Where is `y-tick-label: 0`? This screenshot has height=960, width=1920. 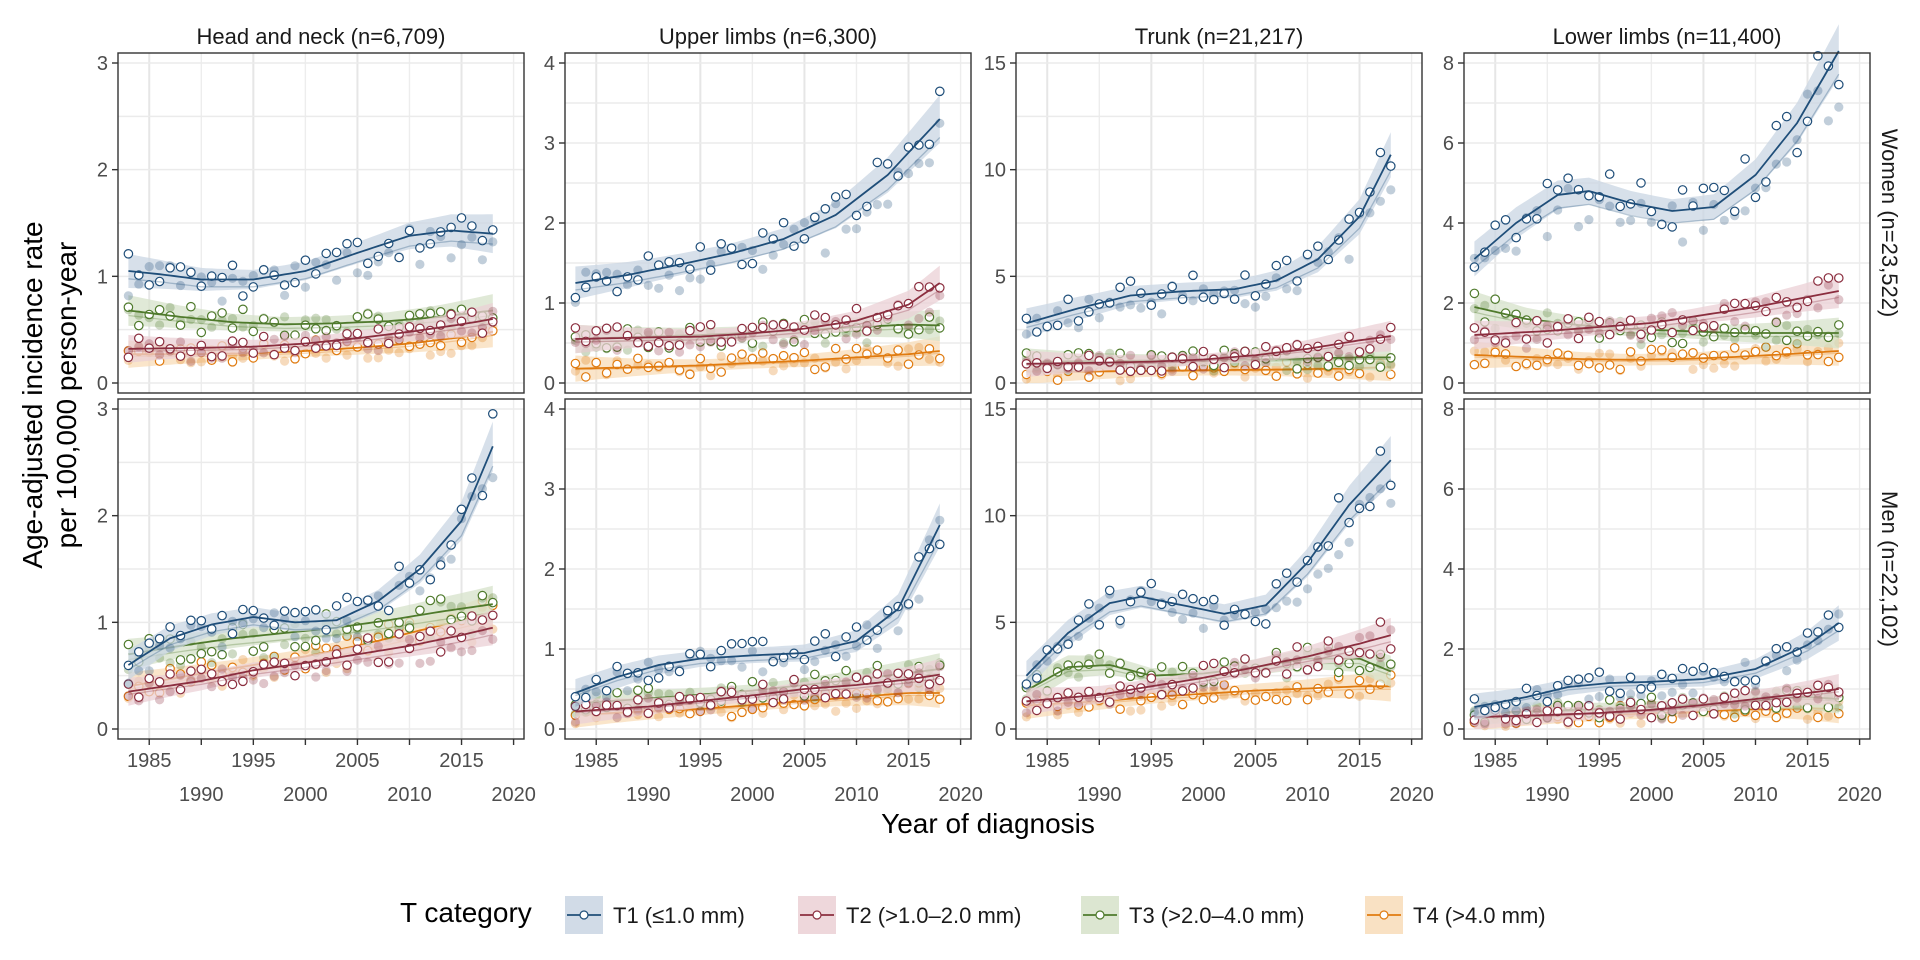 y-tick-label: 0 is located at coordinates (102, 730).